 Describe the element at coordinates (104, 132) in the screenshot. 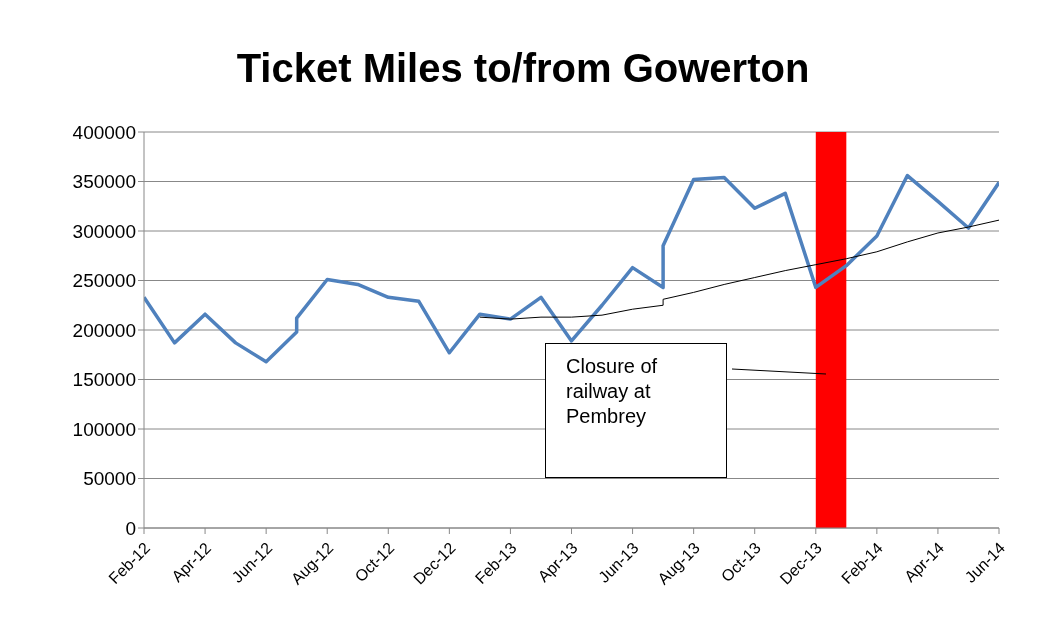

I see `y-tick-label: 400000` at that location.